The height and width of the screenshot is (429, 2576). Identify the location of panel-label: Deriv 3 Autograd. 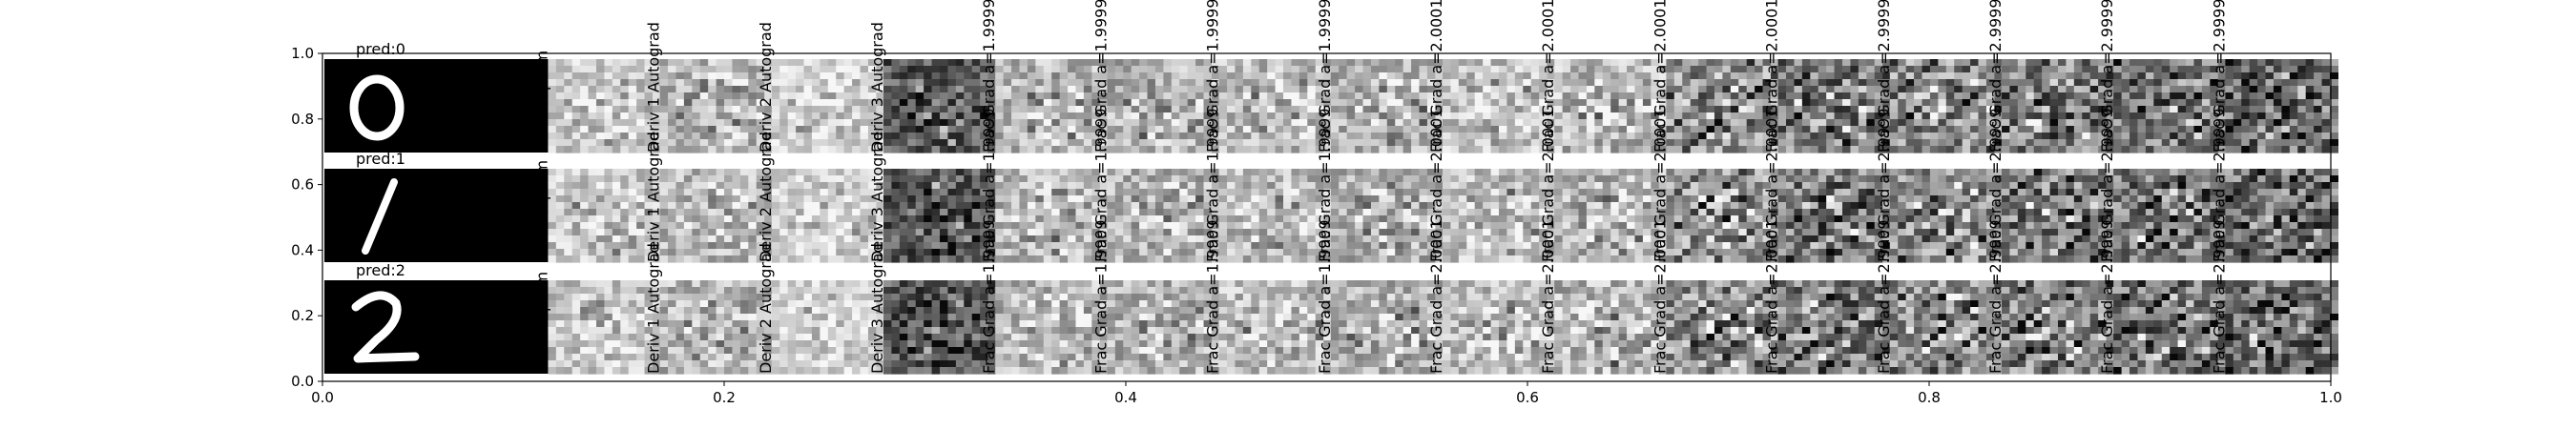
(877, 87).